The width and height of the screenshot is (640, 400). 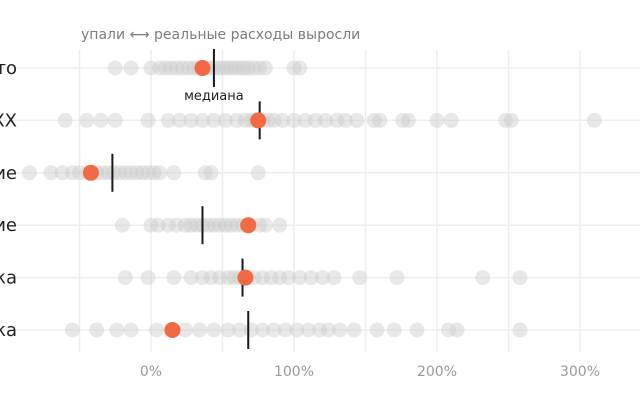 What do you see at coordinates (8, 120) in the screenshot?
I see `row-label: ХХ` at bounding box center [8, 120].